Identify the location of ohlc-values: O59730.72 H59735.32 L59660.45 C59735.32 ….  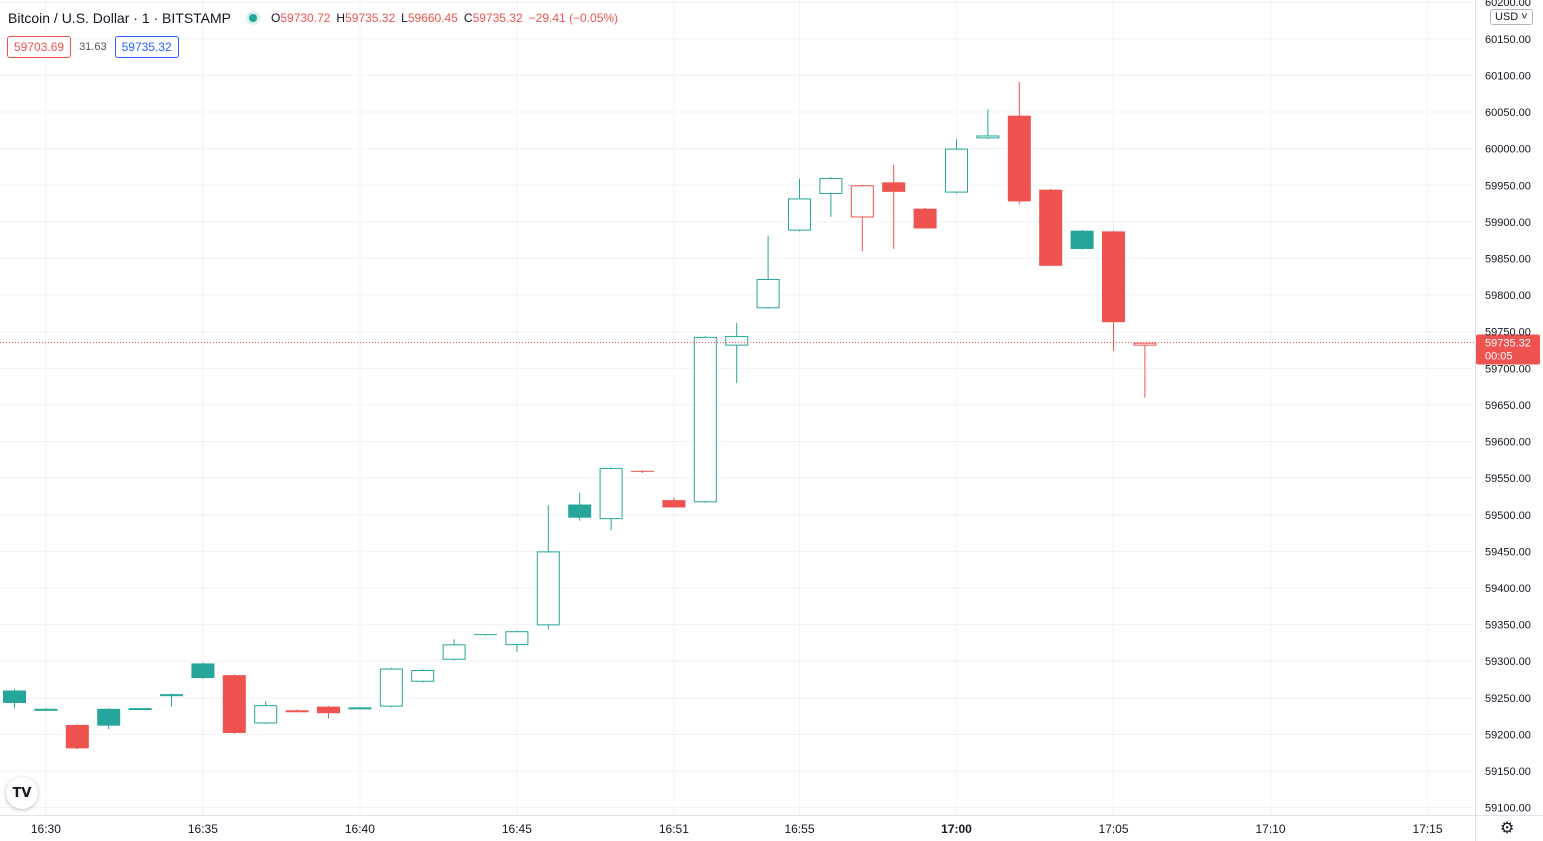
(444, 18).